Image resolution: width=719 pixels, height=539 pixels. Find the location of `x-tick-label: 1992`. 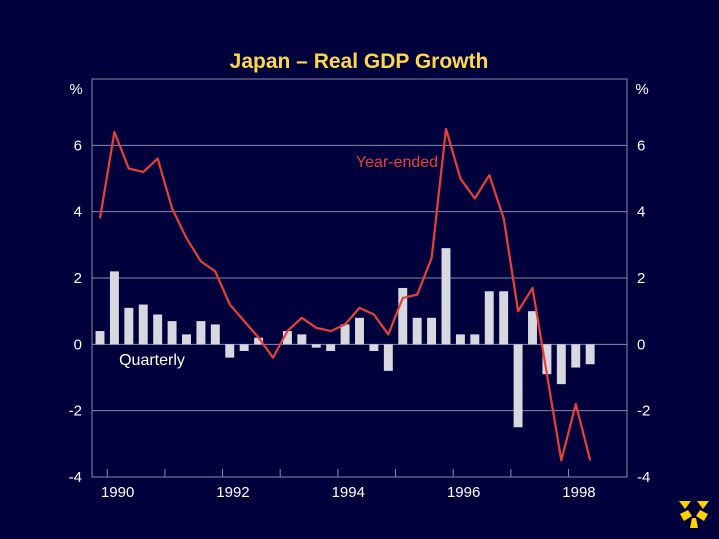

x-tick-label: 1992 is located at coordinates (232, 492).